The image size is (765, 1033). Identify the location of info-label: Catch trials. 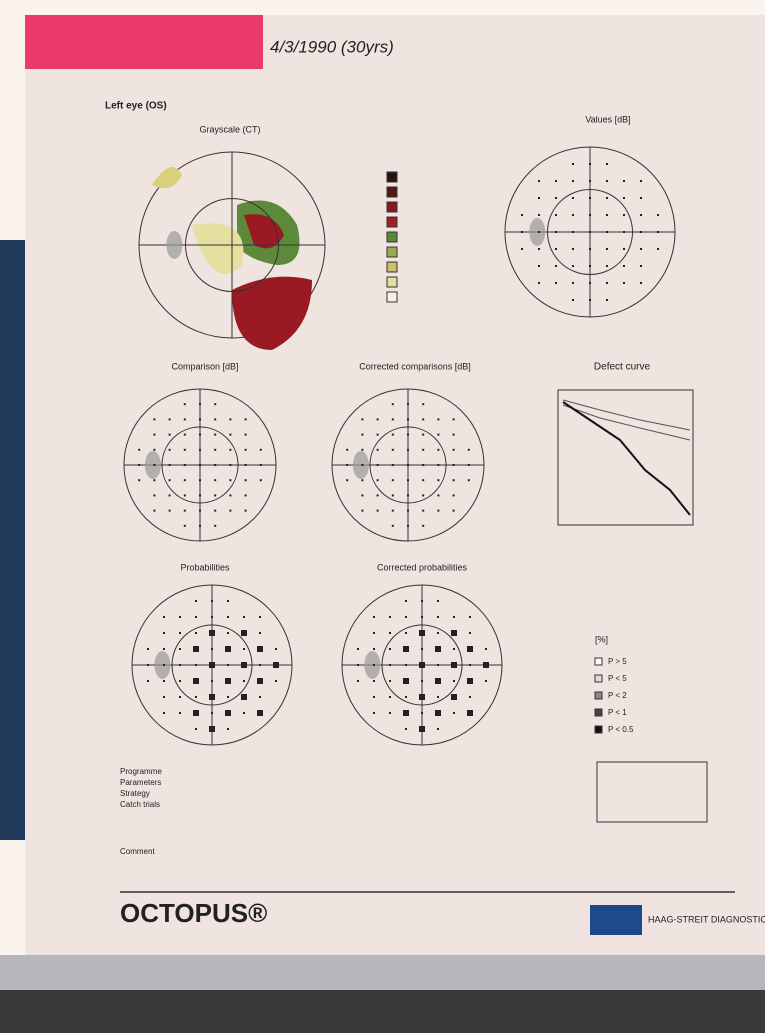
(140, 804).